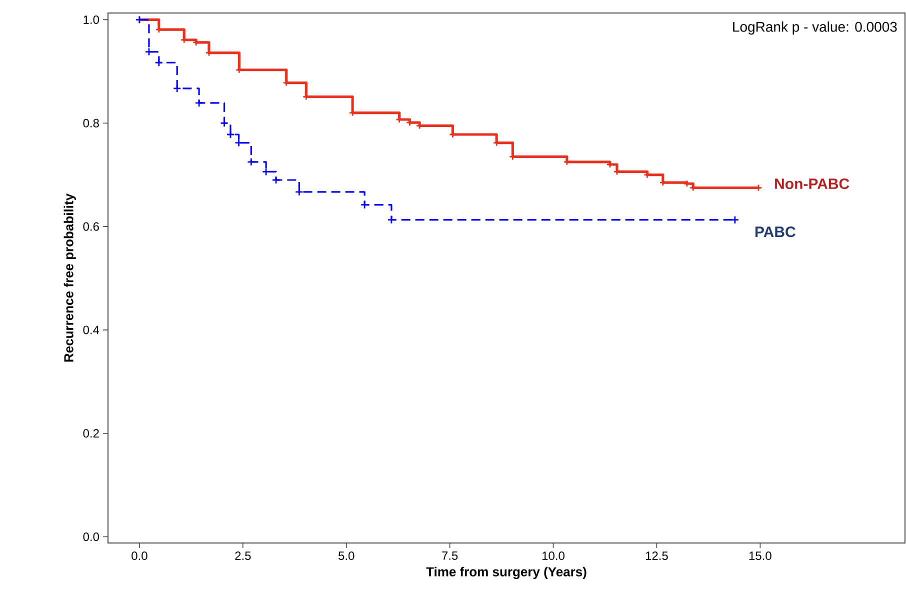 This screenshot has width=906, height=609. I want to click on y-tick-label: 0.8, so click(91, 123).